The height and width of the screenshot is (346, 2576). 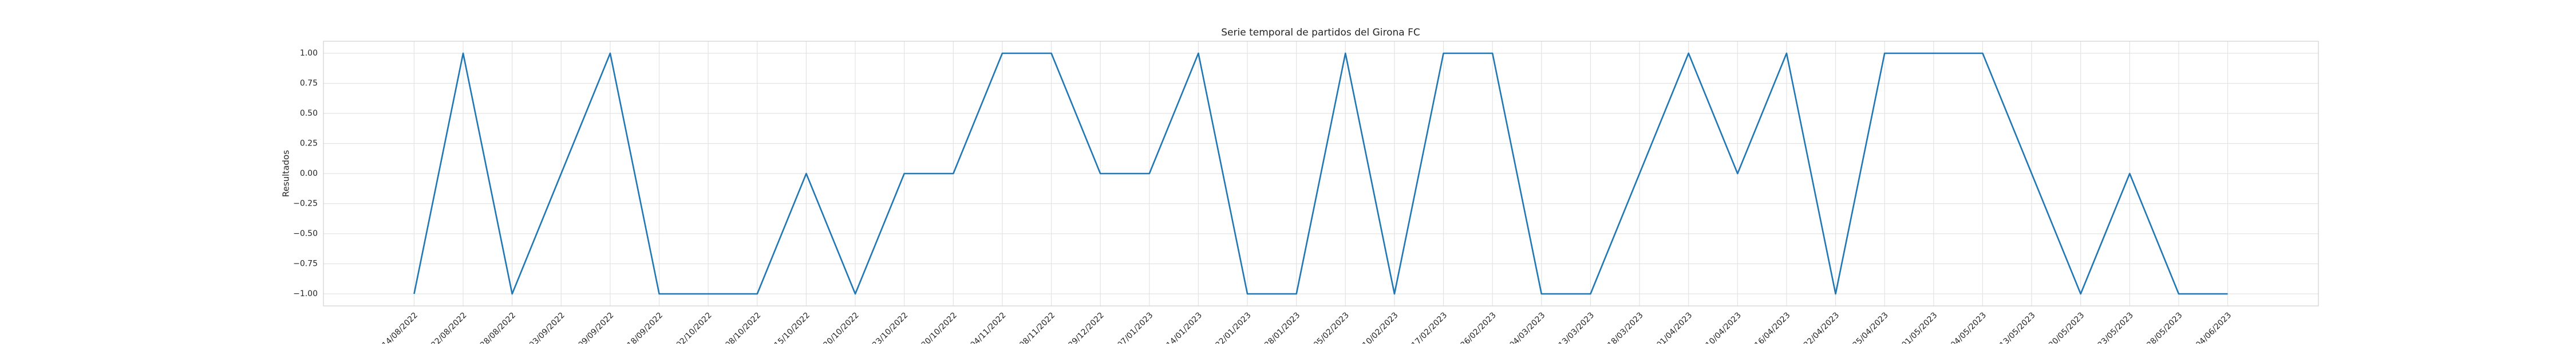 What do you see at coordinates (309, 113) in the screenshot?
I see `y-tick-label: 0.50` at bounding box center [309, 113].